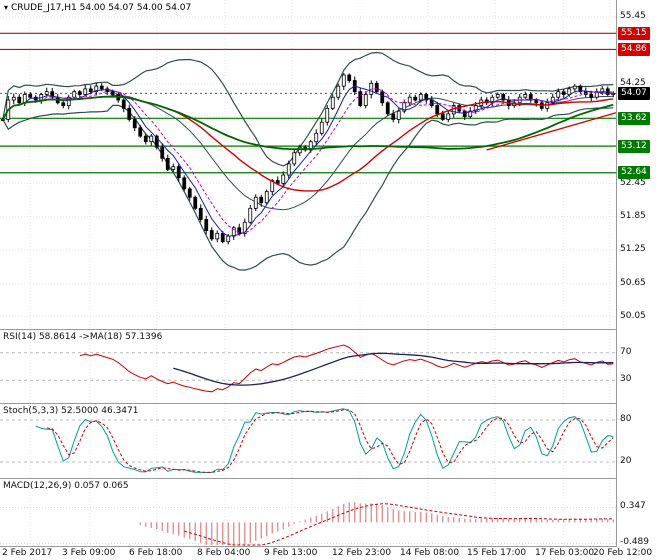 The height and width of the screenshot is (560, 660). I want to click on macd-level-tick: 0.347, so click(633, 506).